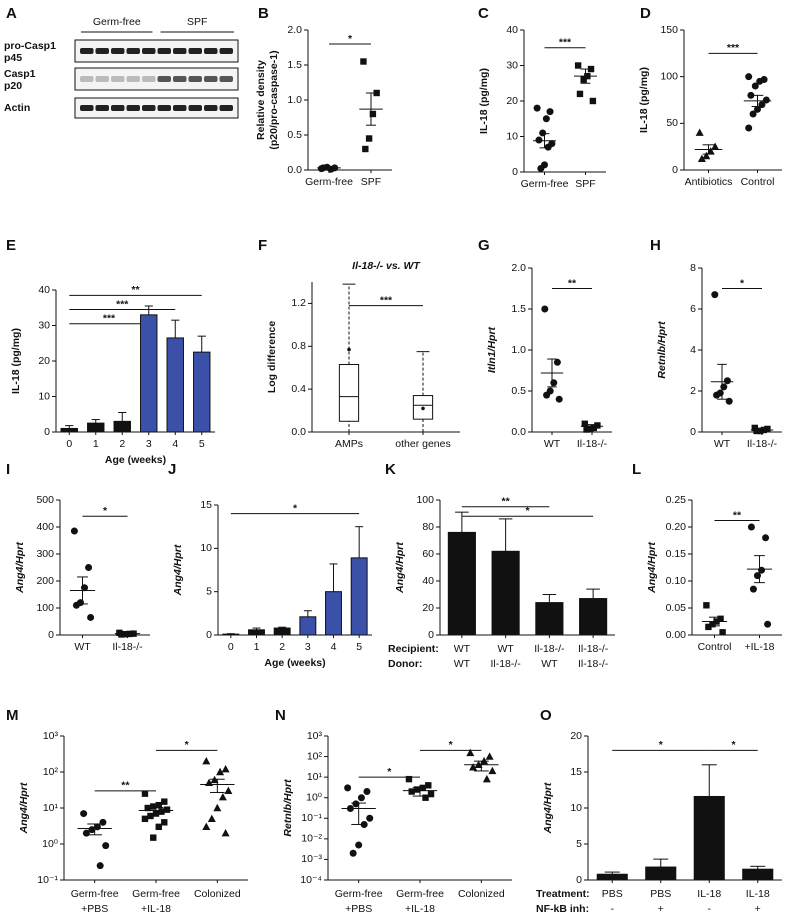 The image size is (800, 921). Describe the element at coordinates (209, 591) in the screenshot. I see `y-tick-label: 5` at that location.